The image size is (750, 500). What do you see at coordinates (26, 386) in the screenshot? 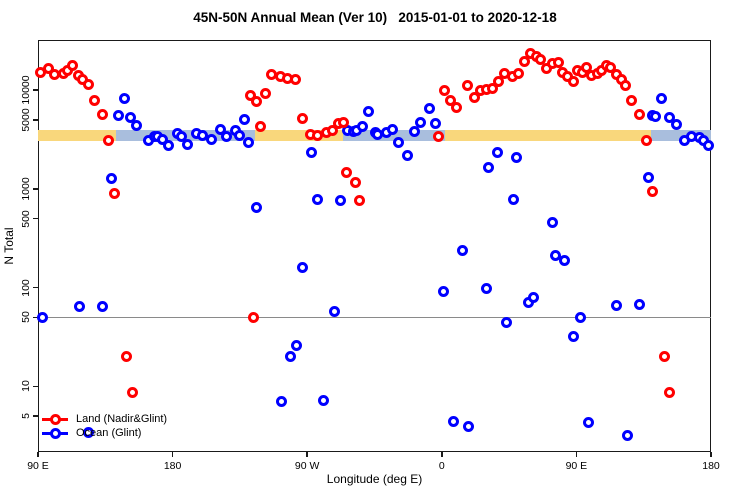
I see `y-tick-label: 10` at bounding box center [26, 386].